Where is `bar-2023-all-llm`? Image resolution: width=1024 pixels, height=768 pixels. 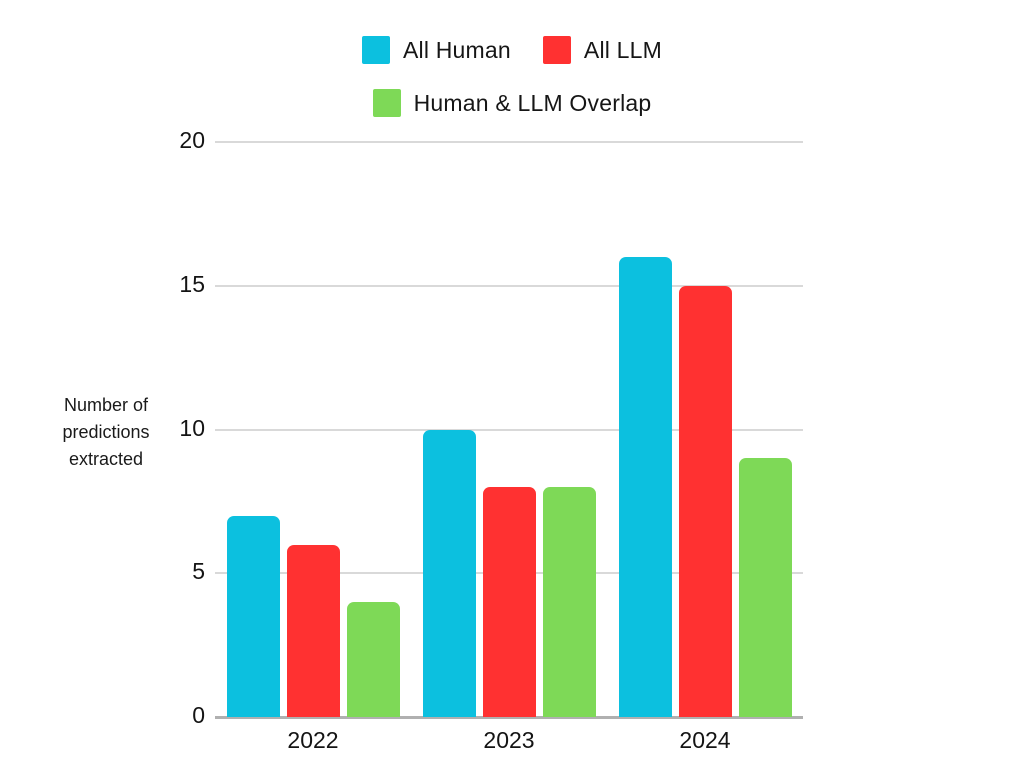 bar-2023-all-llm is located at coordinates (509, 602).